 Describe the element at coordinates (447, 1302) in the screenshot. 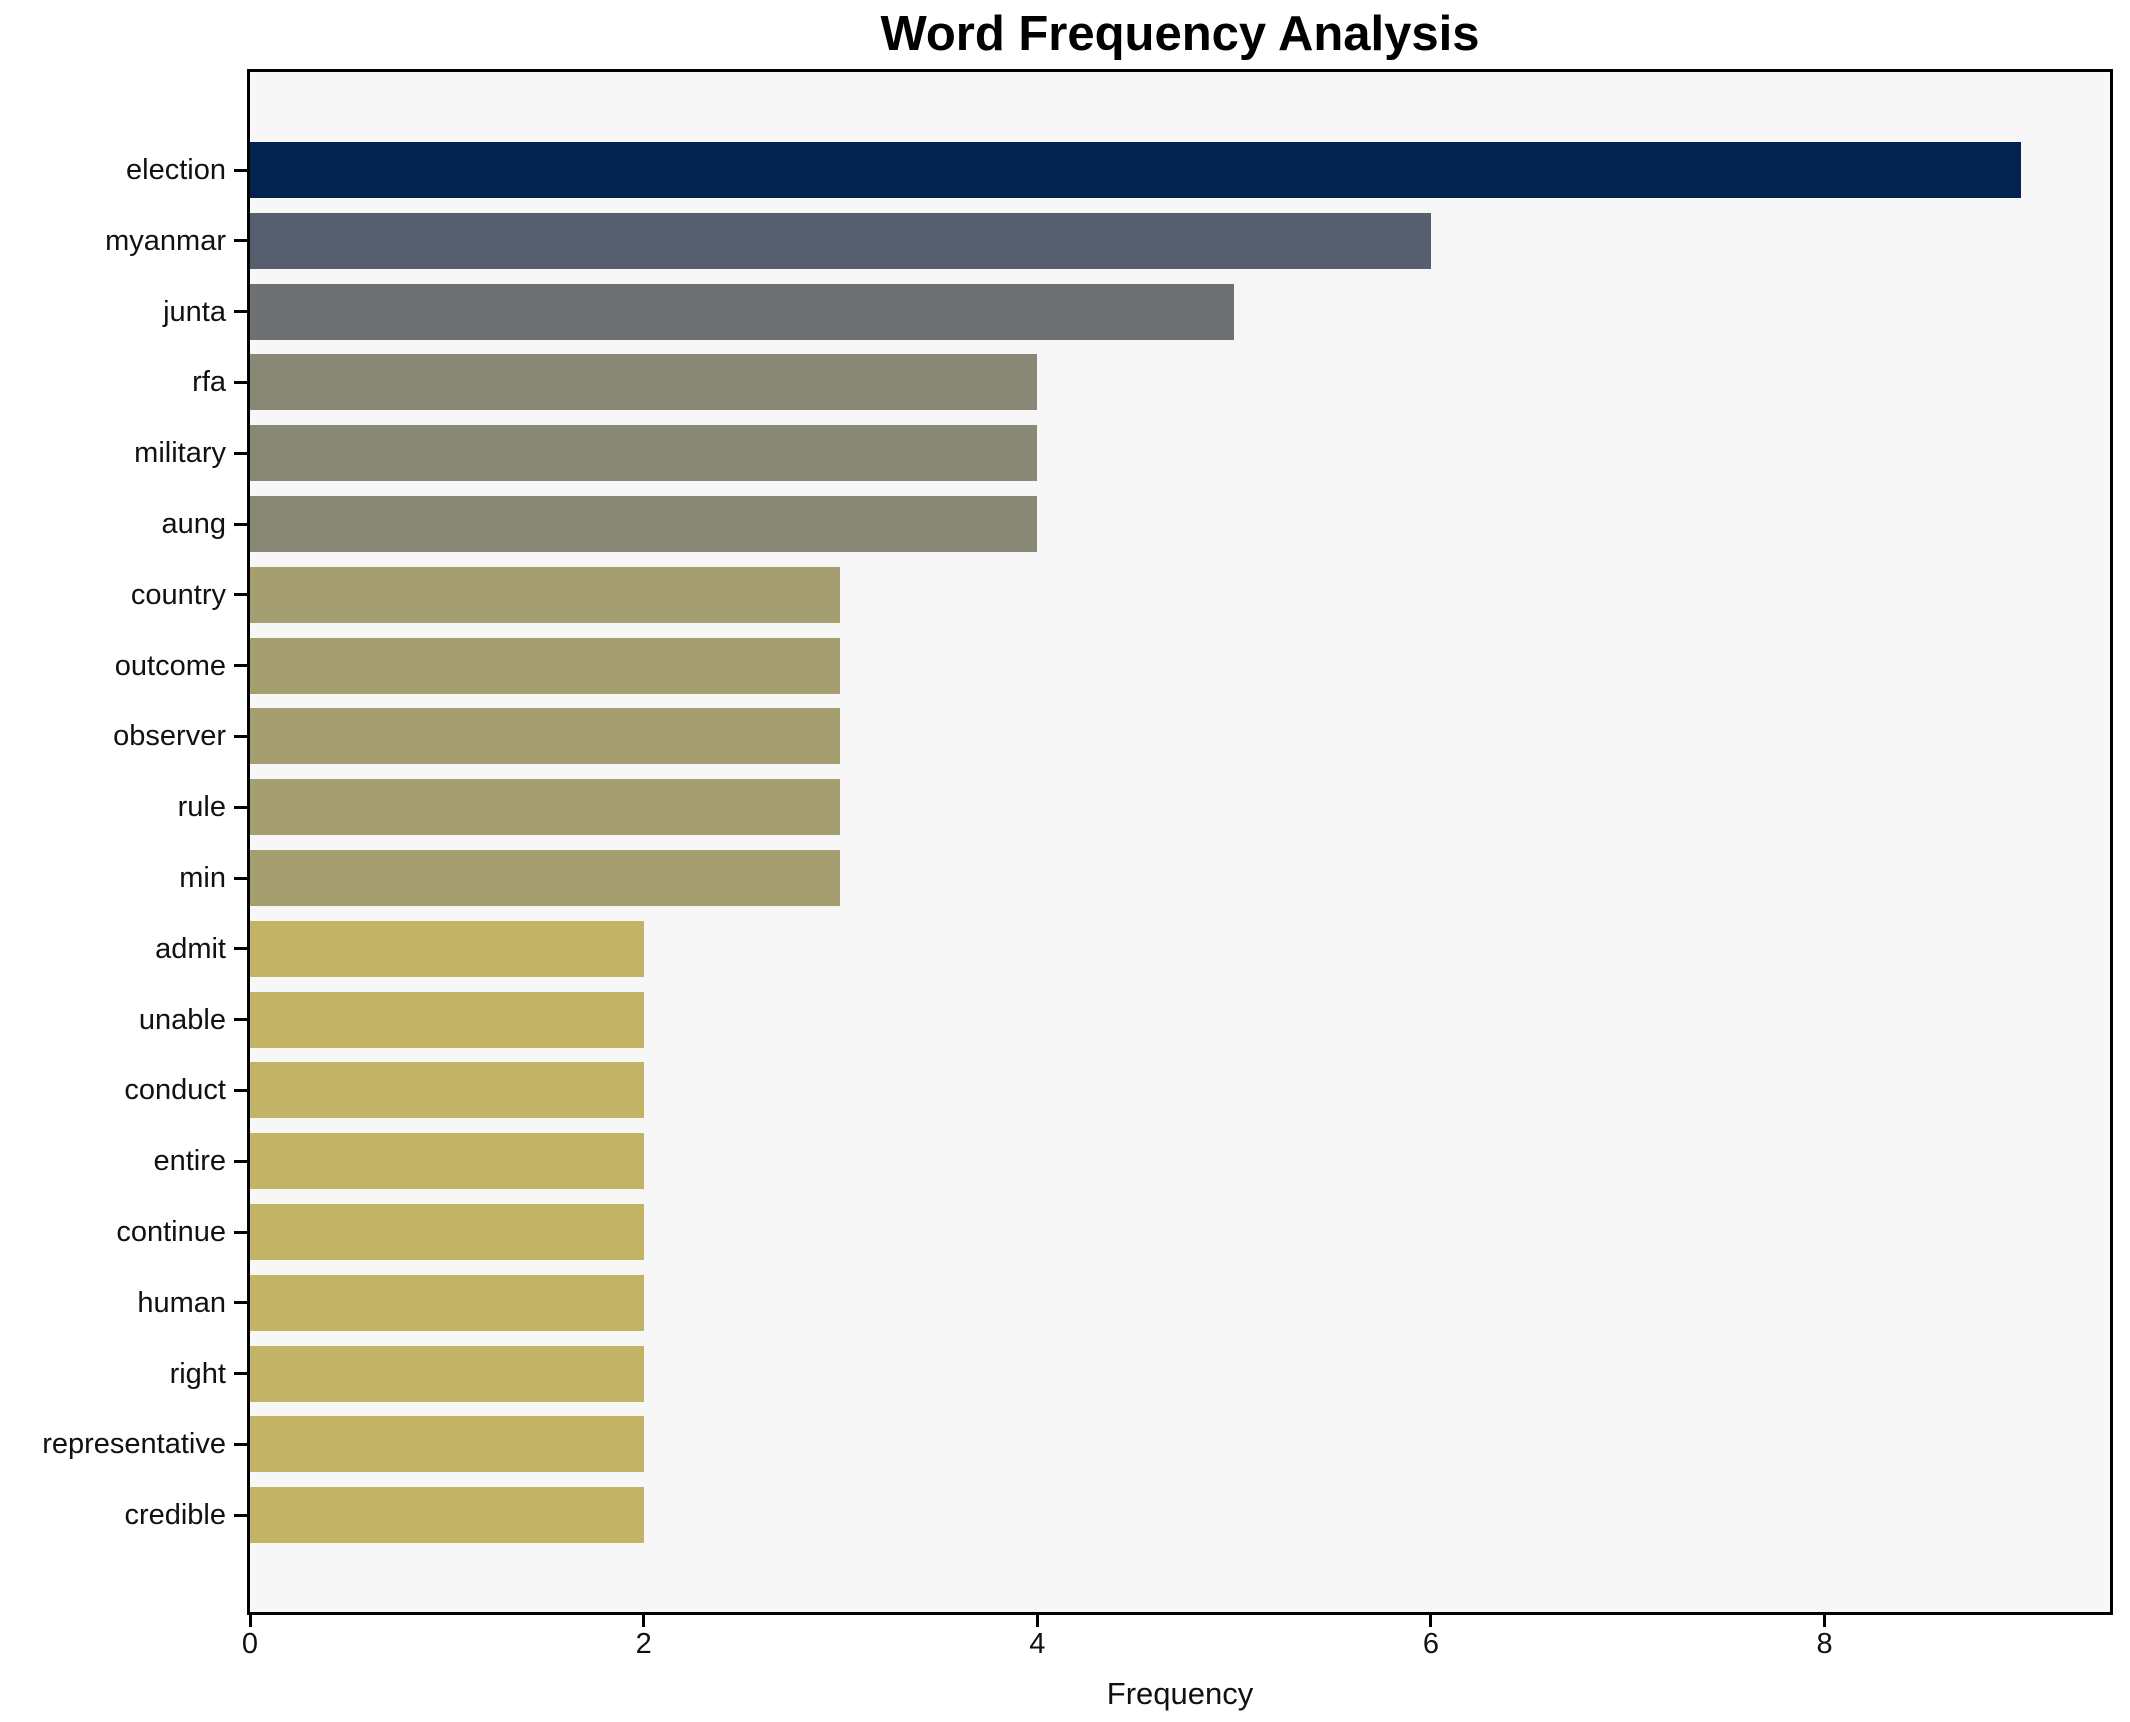

I see `bar-human` at that location.